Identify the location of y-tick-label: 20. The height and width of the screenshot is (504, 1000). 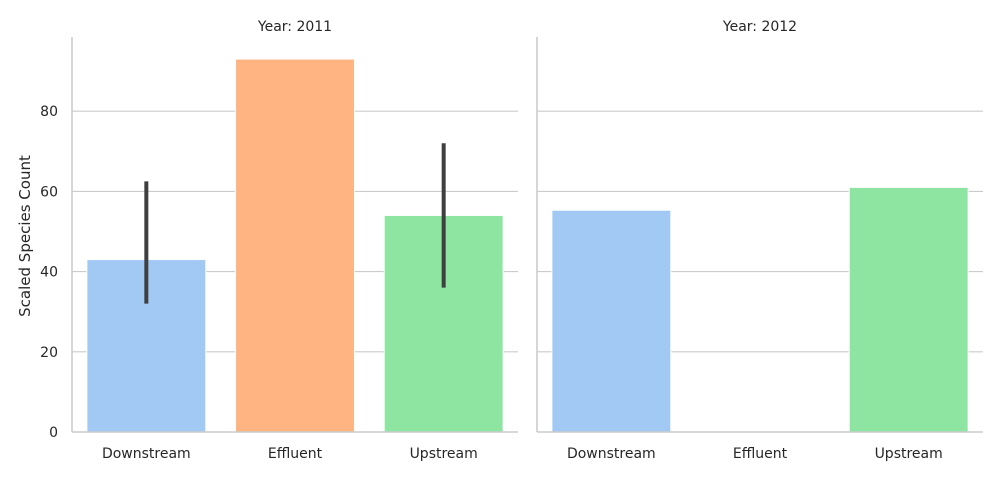
(49, 353).